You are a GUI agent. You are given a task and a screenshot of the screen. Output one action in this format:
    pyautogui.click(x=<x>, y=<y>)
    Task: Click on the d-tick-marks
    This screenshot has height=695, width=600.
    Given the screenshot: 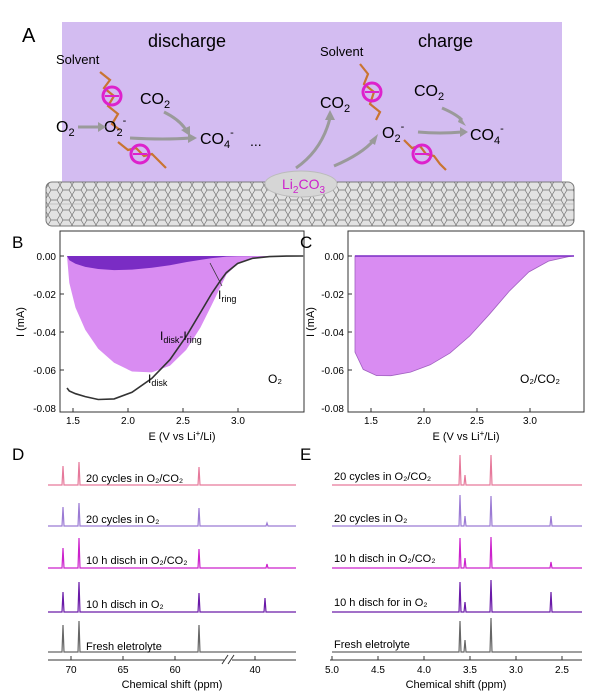 What is the action you would take?
    pyautogui.click(x=163, y=658)
    